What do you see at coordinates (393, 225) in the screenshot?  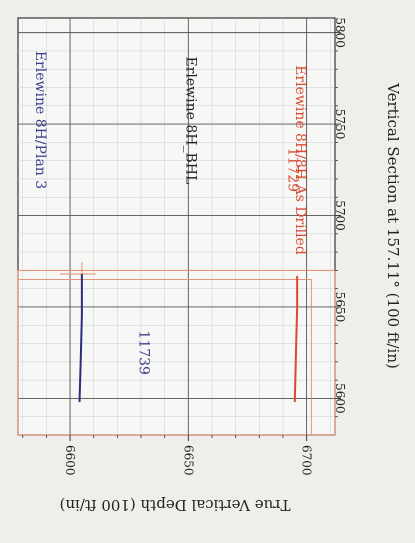 I see `x-axis-title: Vertical Section at 157.11° (100 ft/in)` at bounding box center [393, 225].